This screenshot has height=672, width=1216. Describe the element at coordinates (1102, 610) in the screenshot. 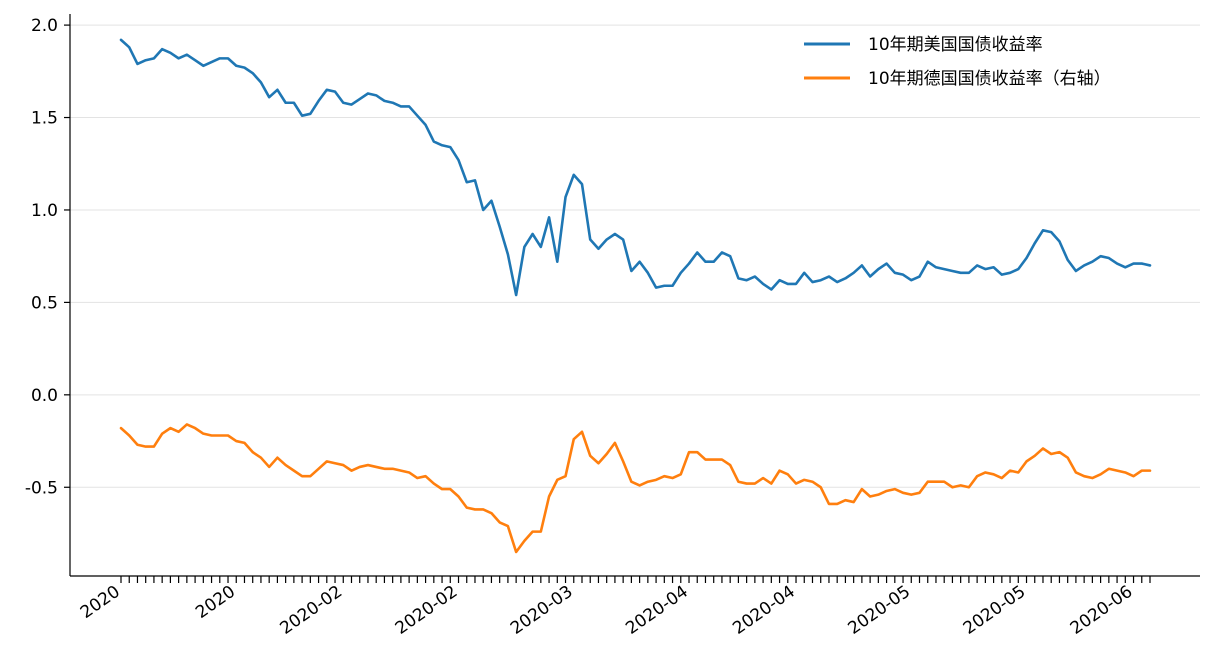

I see `x-tick-label: 2020-06` at that location.